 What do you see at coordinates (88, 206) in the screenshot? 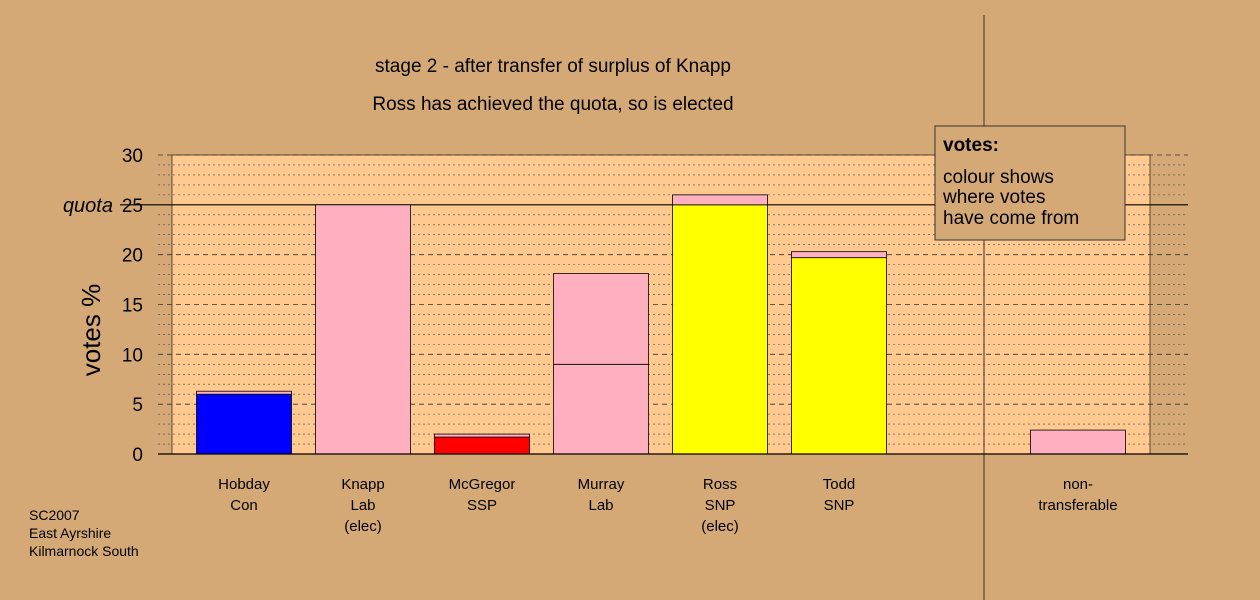
I see `quota-label: quota` at bounding box center [88, 206].